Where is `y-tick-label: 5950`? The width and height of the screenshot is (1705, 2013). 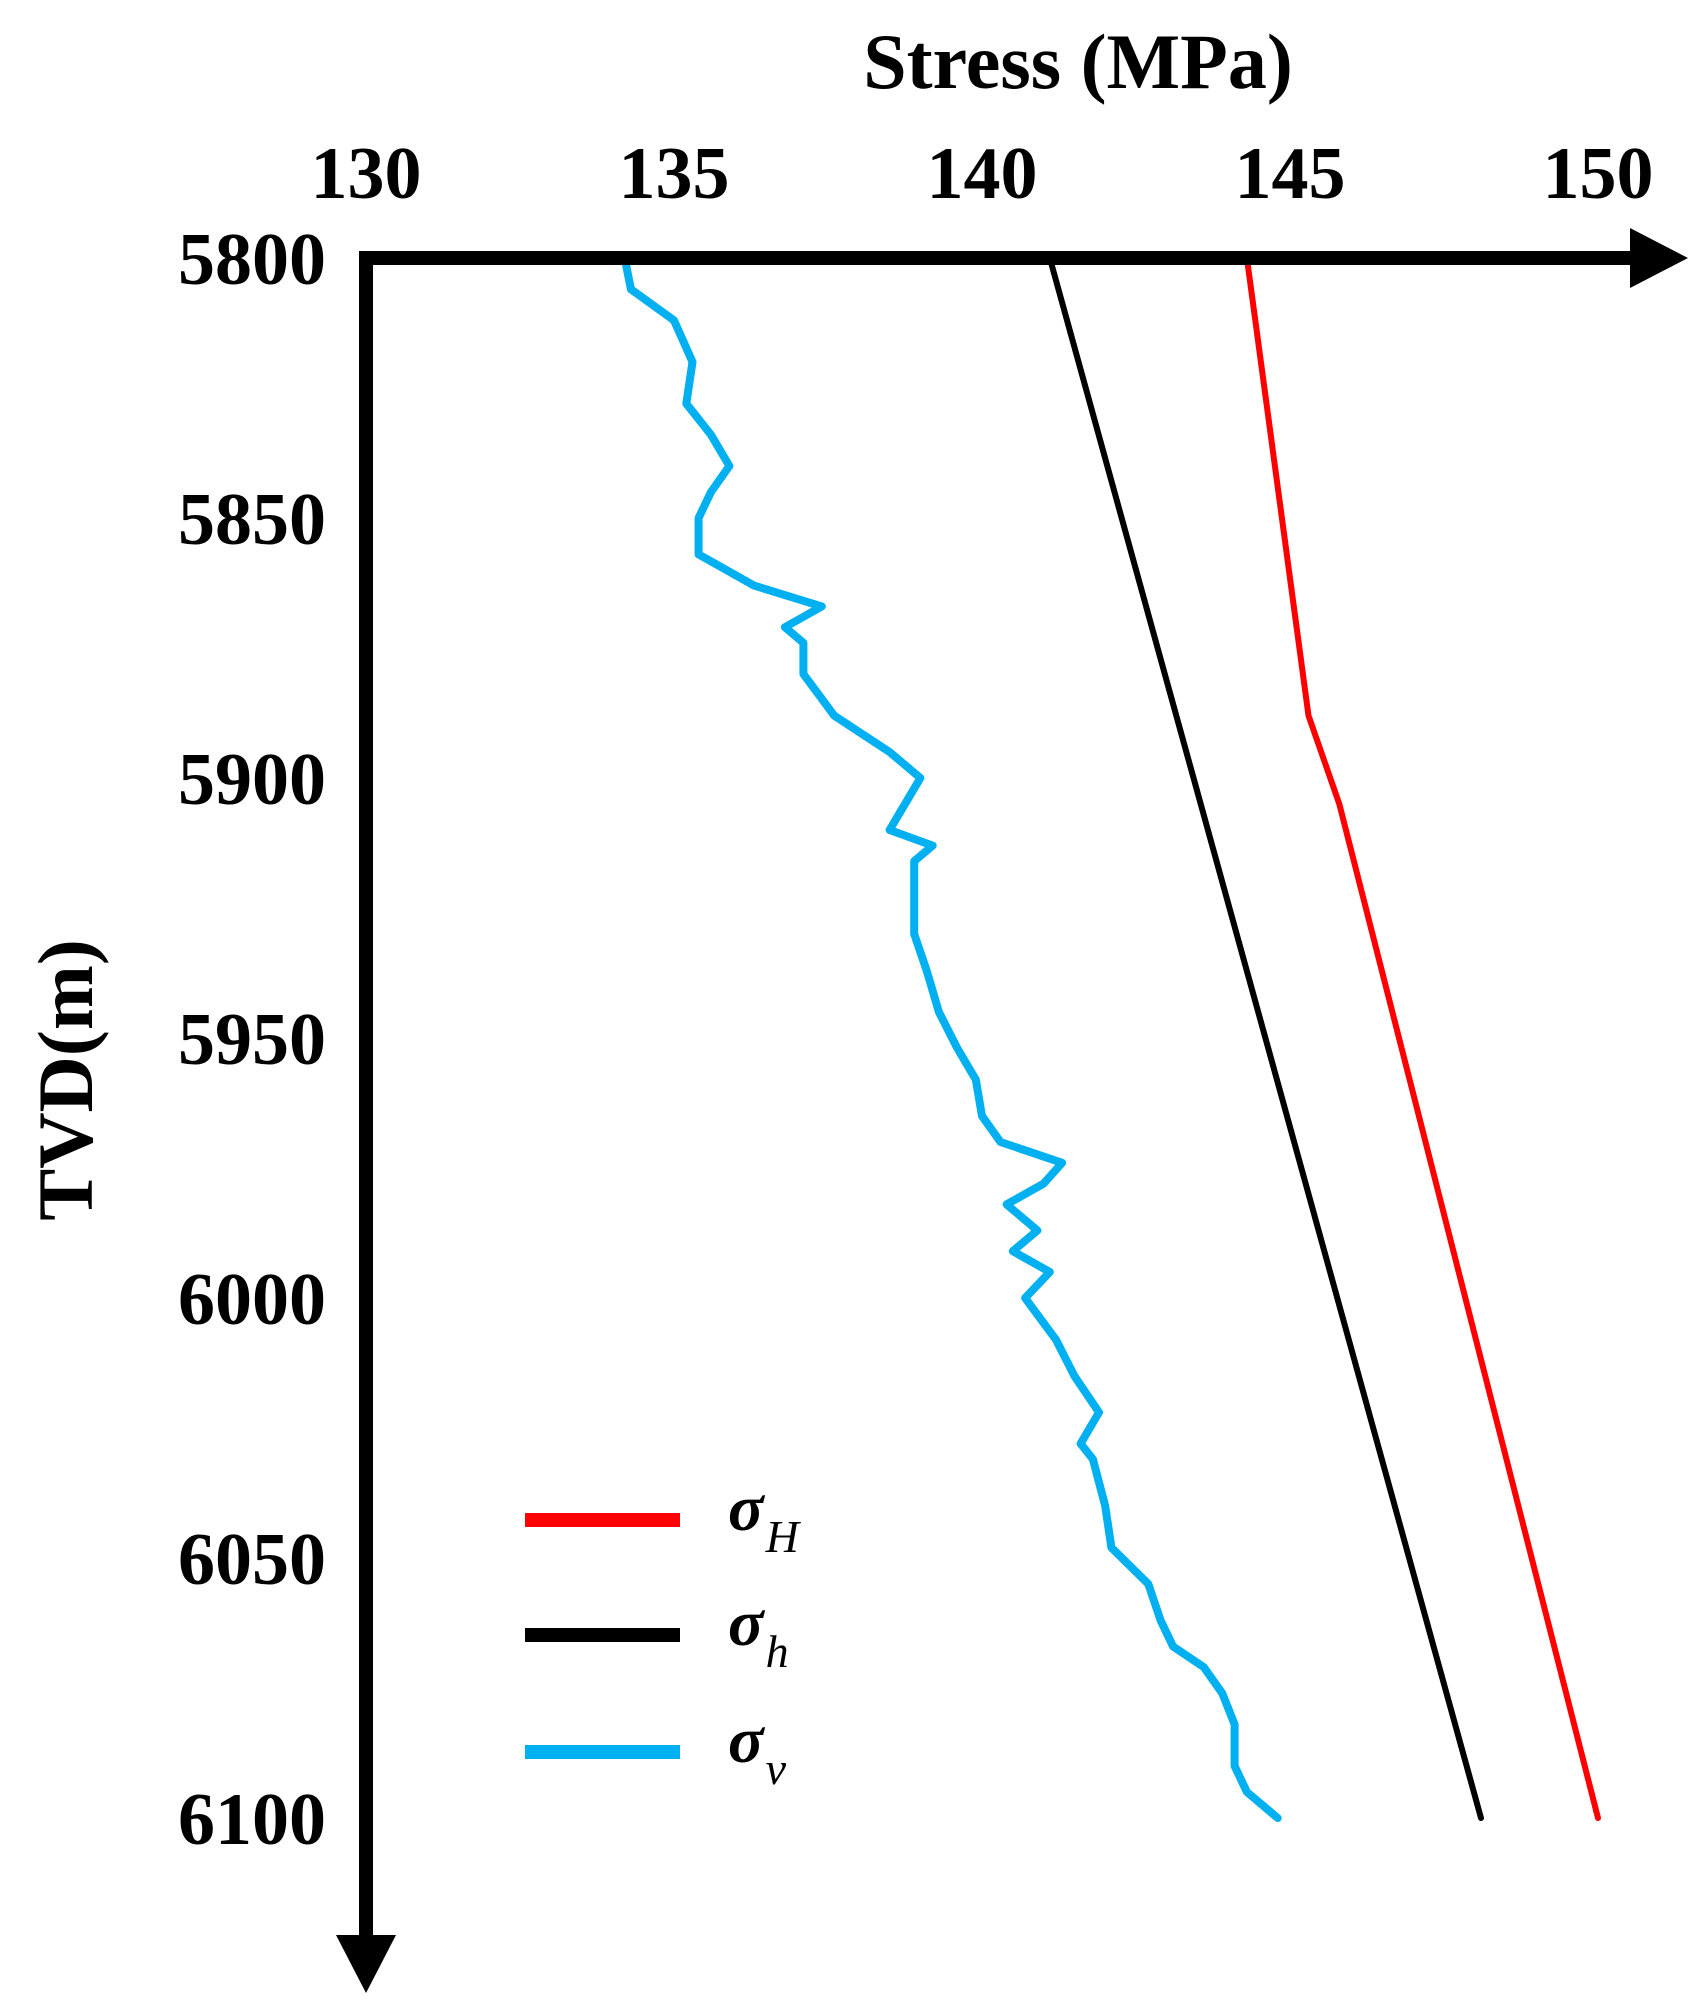 y-tick-label: 5950 is located at coordinates (252, 1040).